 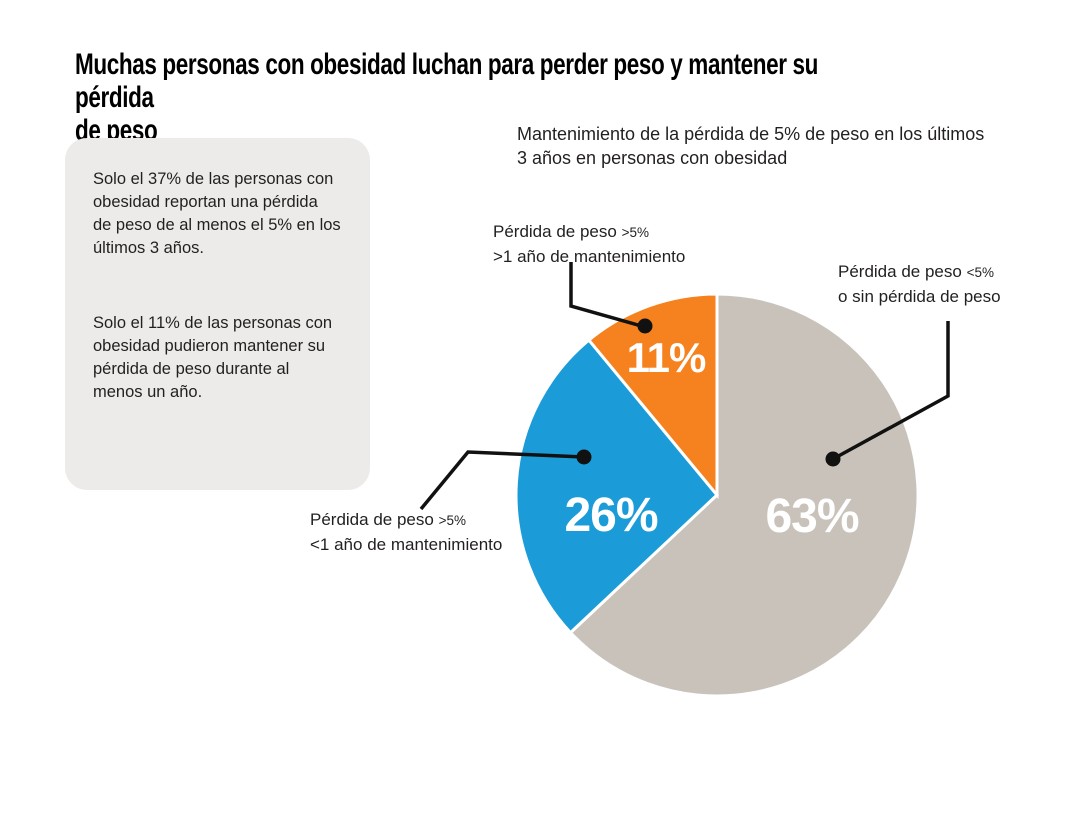 I want to click on slice-label-gray-line1: Pérdida de peso <5%, so click(x=919, y=272).